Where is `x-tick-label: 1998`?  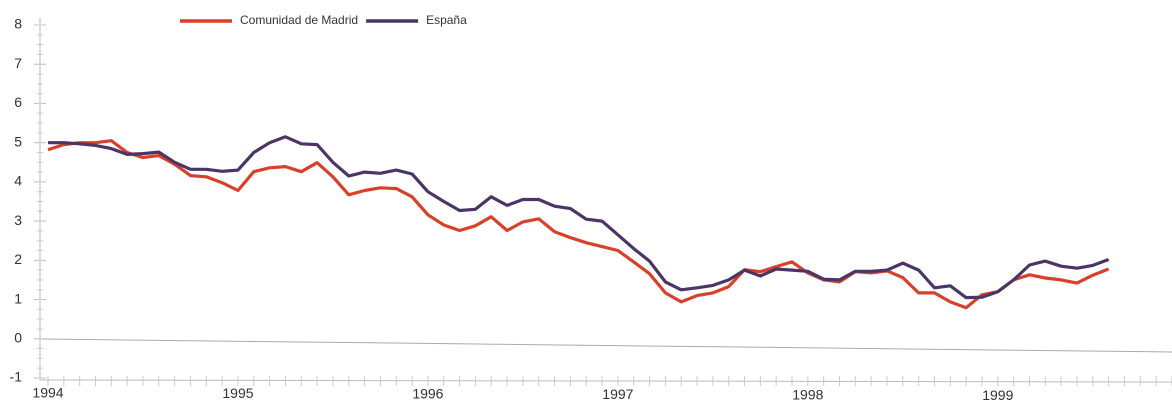 x-tick-label: 1998 is located at coordinates (807, 395).